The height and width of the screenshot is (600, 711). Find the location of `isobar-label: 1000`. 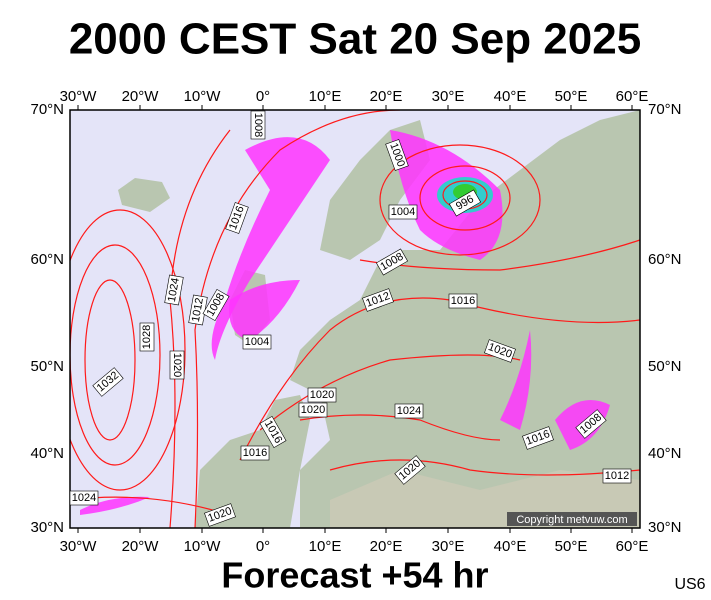

isobar-label: 1000 is located at coordinates (397, 155).